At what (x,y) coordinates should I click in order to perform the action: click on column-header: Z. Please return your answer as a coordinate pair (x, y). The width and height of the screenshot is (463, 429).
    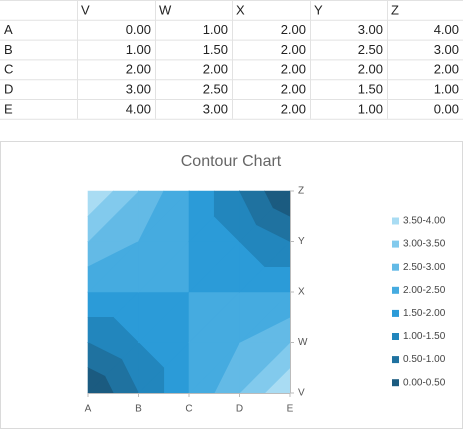
    Looking at the image, I should click on (395, 9).